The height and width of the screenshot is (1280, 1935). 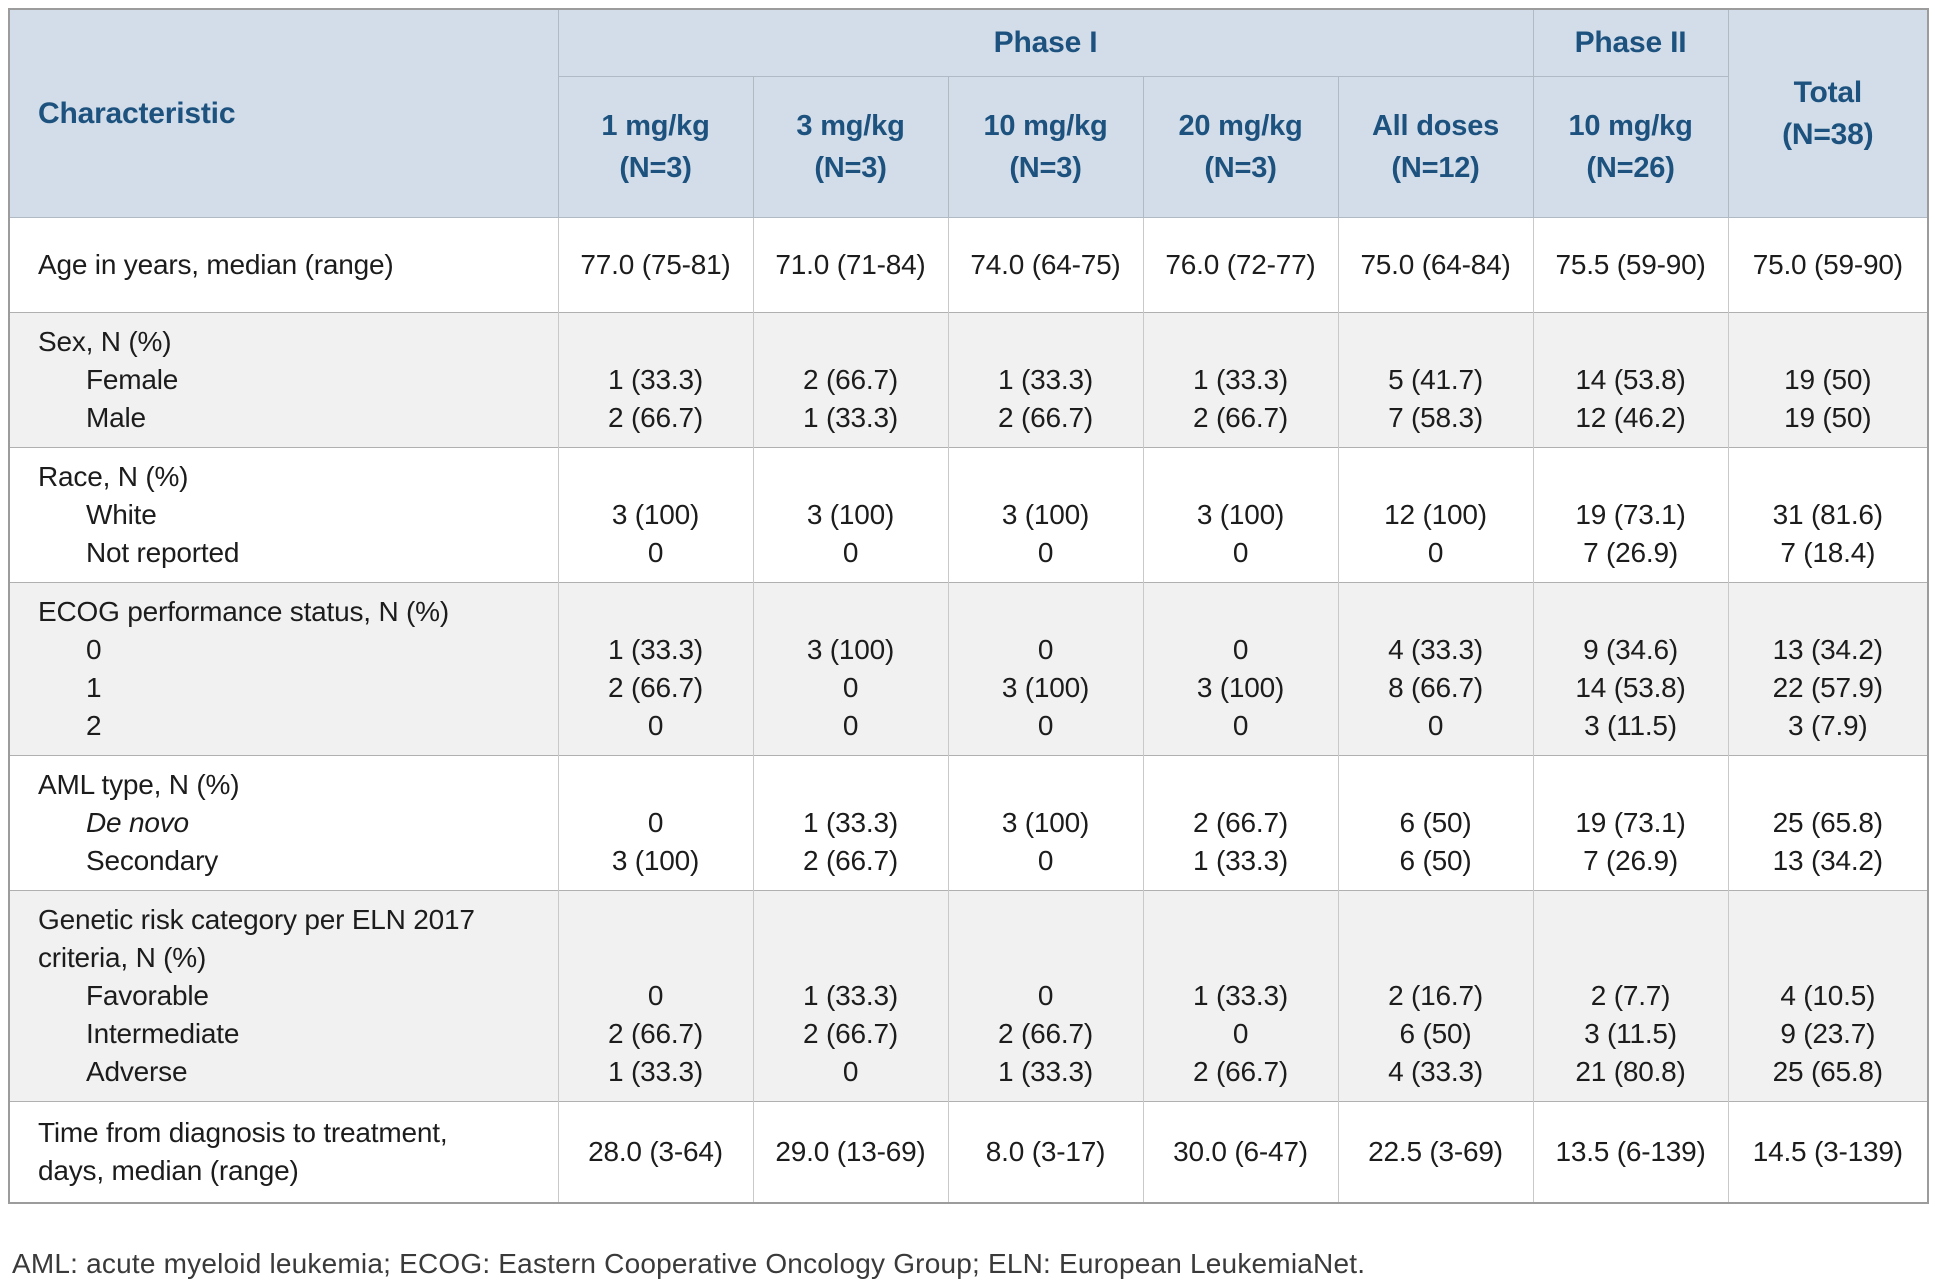 I want to click on value-cell: 9 (34.6) 14 (53.8) 3 (11.5), so click(x=1630, y=669).